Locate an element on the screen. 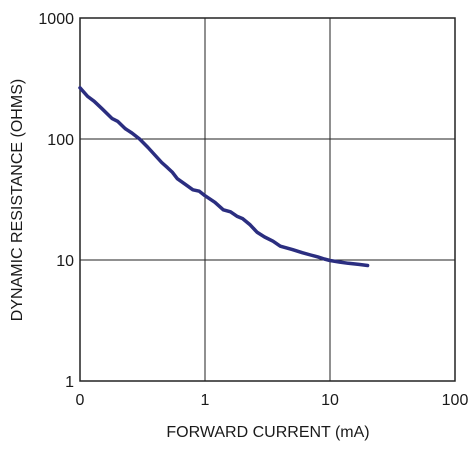 This screenshot has height=450, width=468. y-tick-label: 10 is located at coordinates (65, 261).